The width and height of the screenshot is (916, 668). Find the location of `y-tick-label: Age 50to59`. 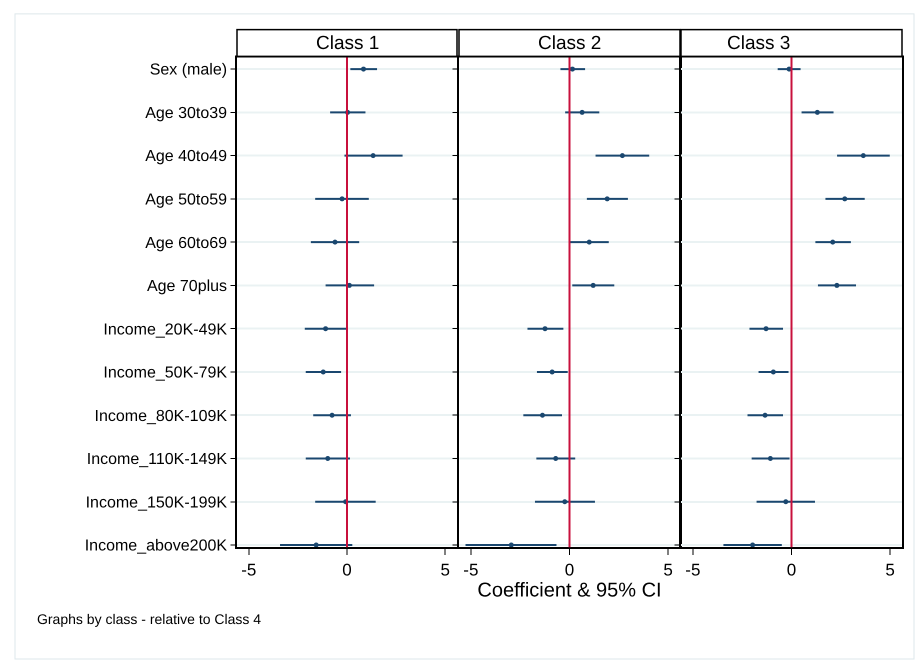

y-tick-label: Age 50to59 is located at coordinates (186, 199).